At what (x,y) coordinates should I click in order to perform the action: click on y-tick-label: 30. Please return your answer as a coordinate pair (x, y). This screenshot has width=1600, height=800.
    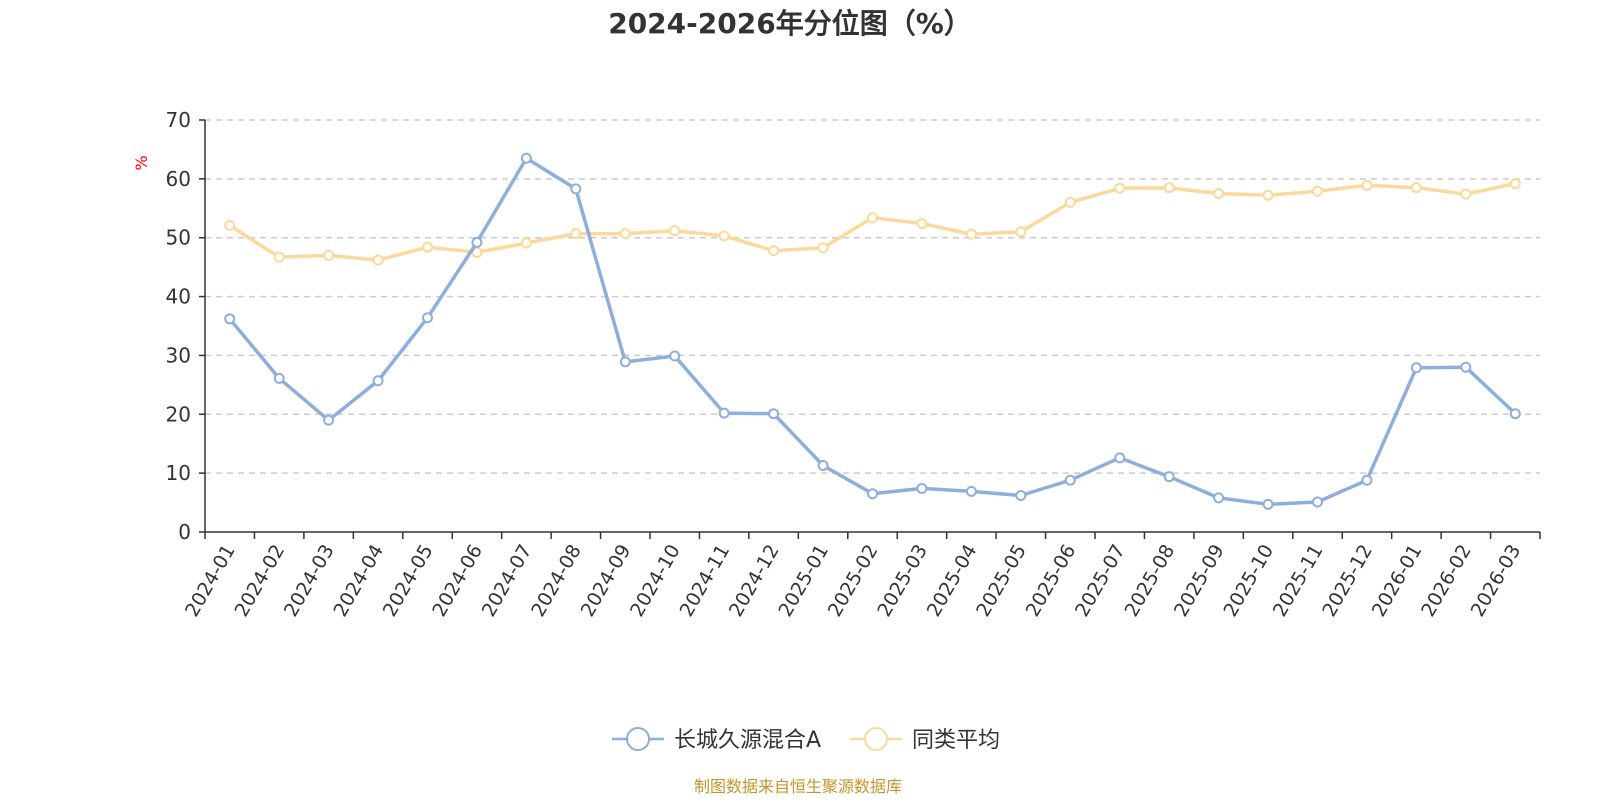
    Looking at the image, I should click on (178, 355).